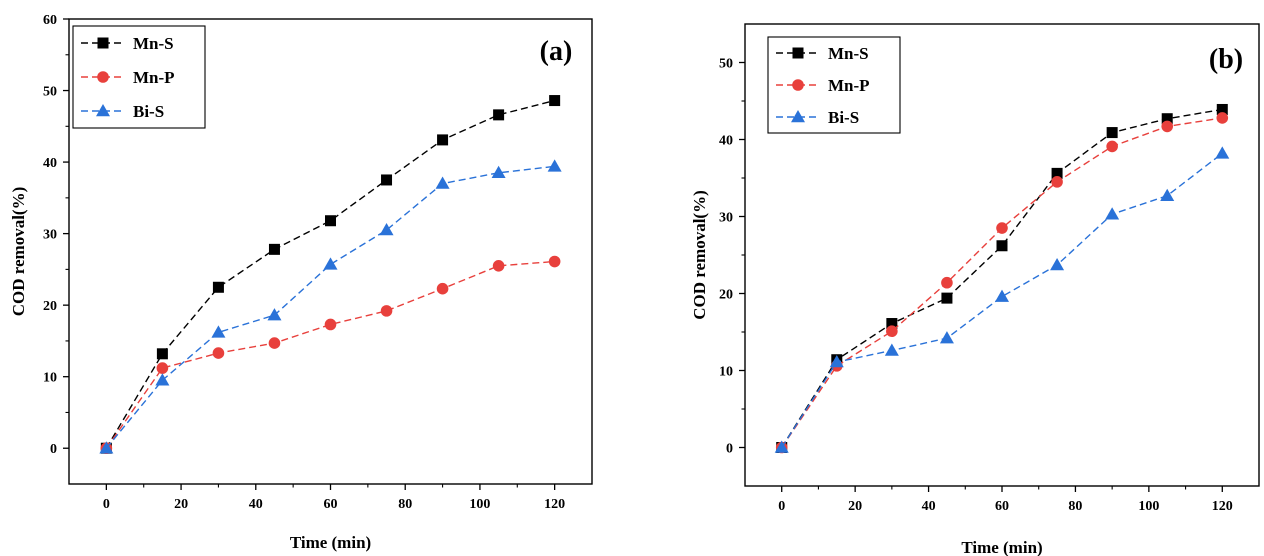 Image resolution: width=1264 pixels, height=556 pixels. Describe the element at coordinates (50, 235) in the screenshot. I see `y-tick-label: 30` at that location.